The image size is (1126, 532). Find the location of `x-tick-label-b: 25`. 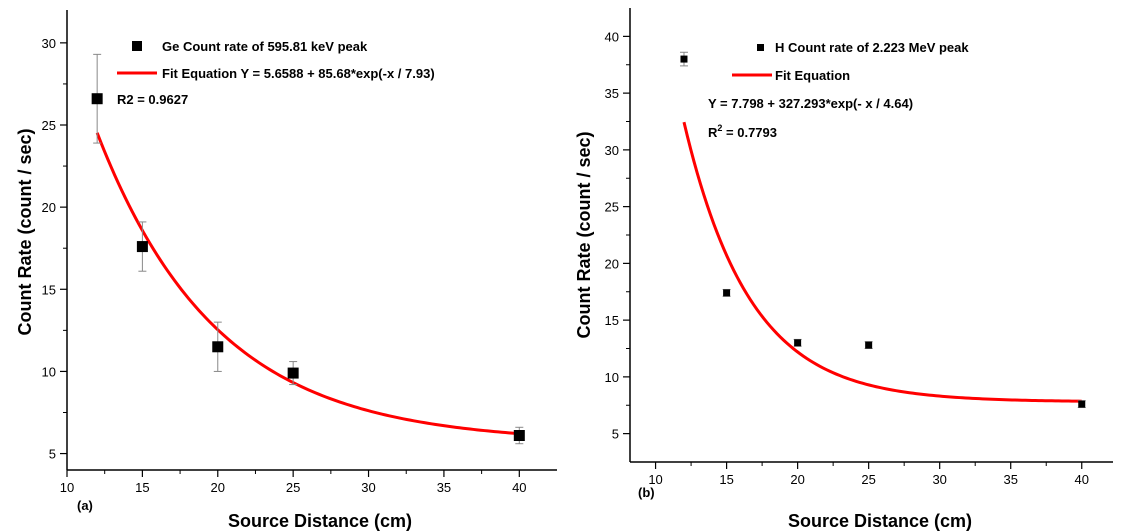

x-tick-label-b: 25 is located at coordinates (868, 479).